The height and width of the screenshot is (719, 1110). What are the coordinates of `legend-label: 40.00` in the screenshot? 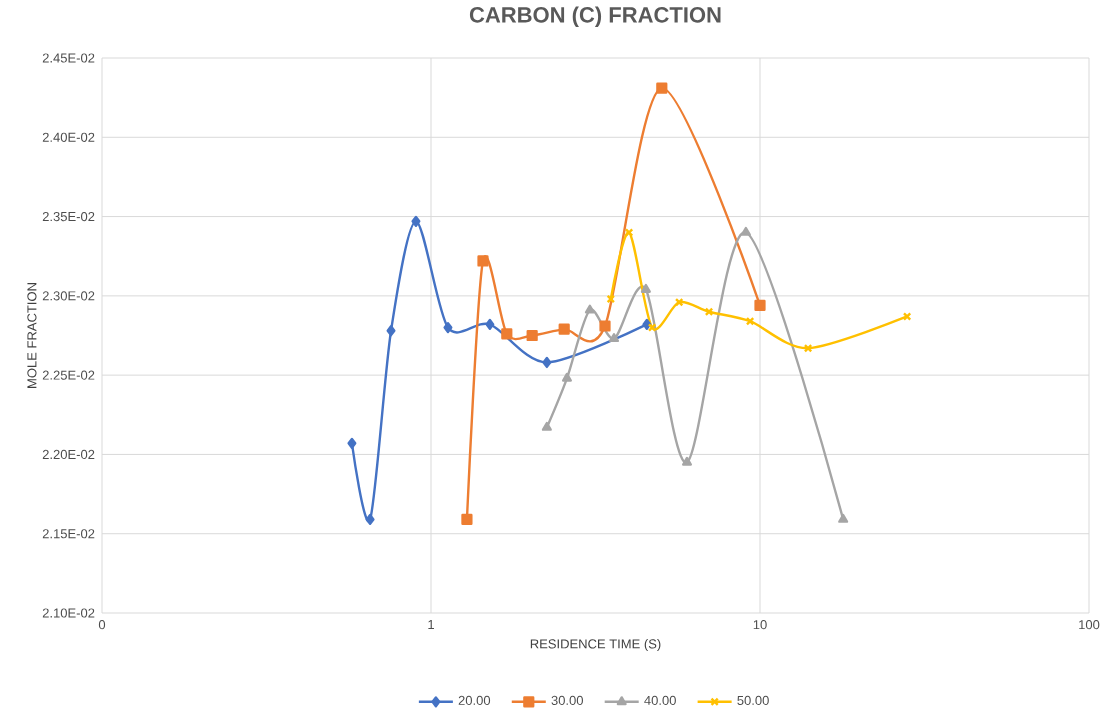 It's located at (660, 700).